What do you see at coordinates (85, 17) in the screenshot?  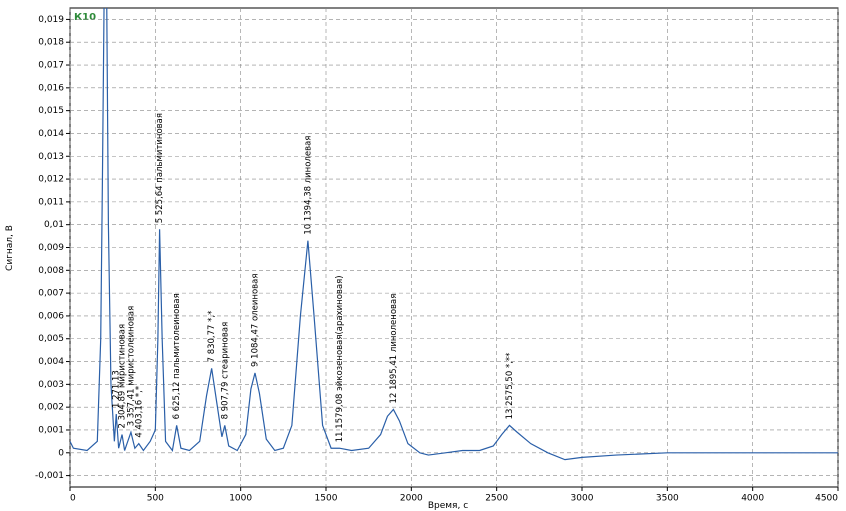 I see `trace-label: К10` at bounding box center [85, 17].